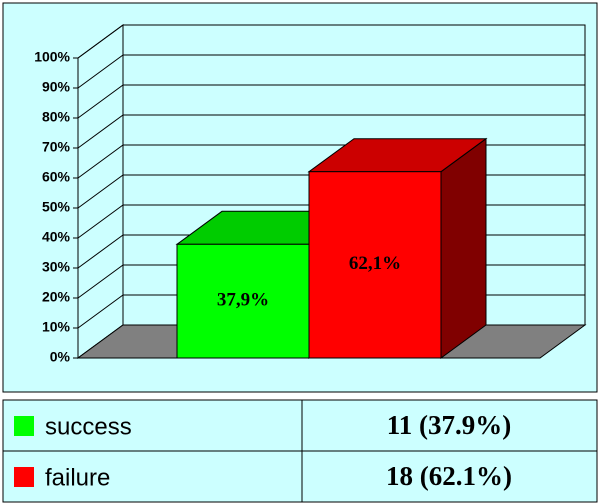  Describe the element at coordinates (56, 327) in the screenshot. I see `y-tick-label: 10%` at that location.